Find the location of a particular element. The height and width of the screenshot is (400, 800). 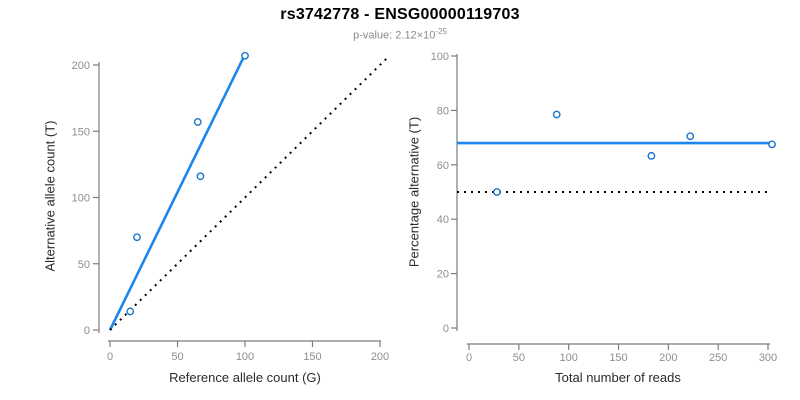

y-tick-label: 200 is located at coordinates (81, 66).